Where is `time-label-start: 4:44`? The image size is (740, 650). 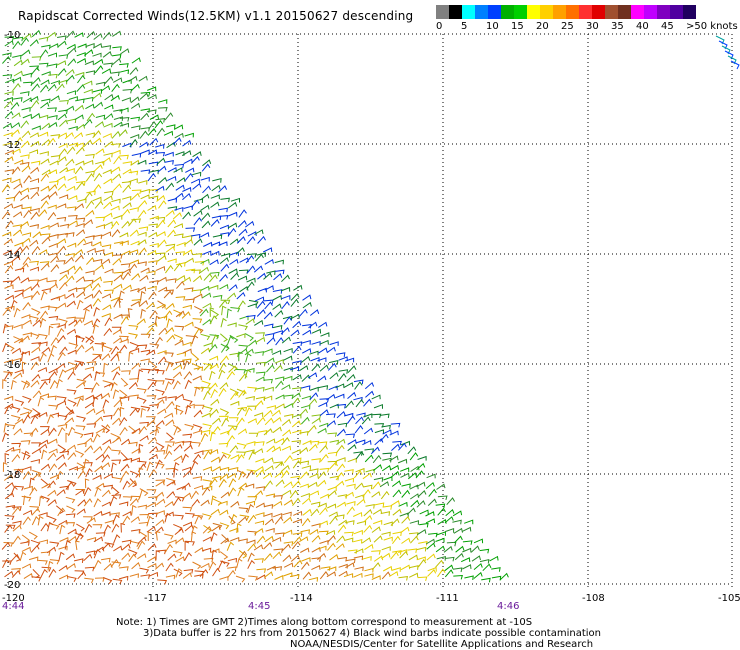 time-label-start: 4:44 is located at coordinates (13, 606).